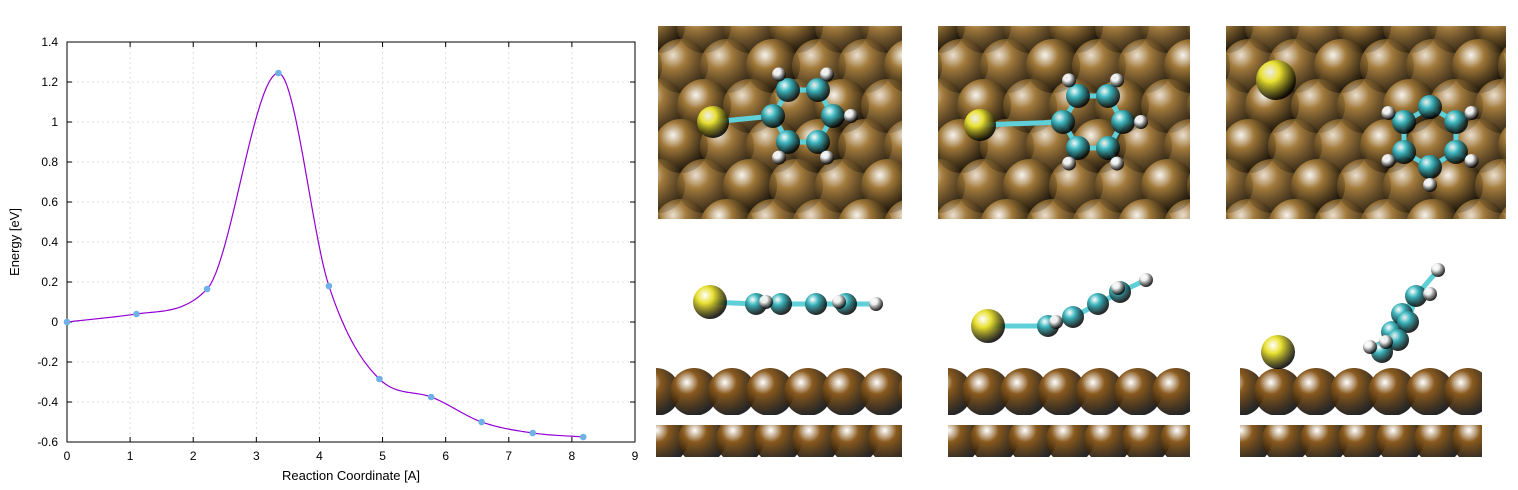 This screenshot has height=490, width=1518. What do you see at coordinates (193, 456) in the screenshot?
I see `x-tick-label: 2` at bounding box center [193, 456].